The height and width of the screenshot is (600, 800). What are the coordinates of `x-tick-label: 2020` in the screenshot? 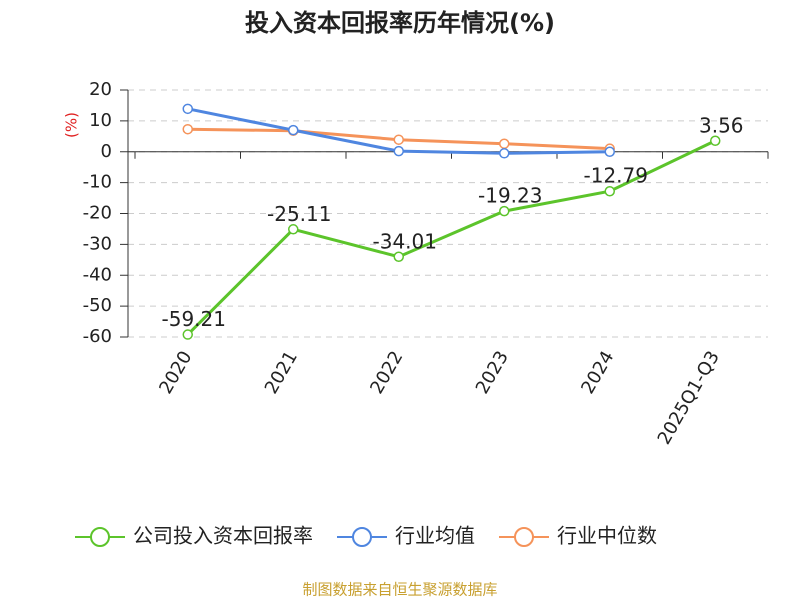 It's located at (175, 373).